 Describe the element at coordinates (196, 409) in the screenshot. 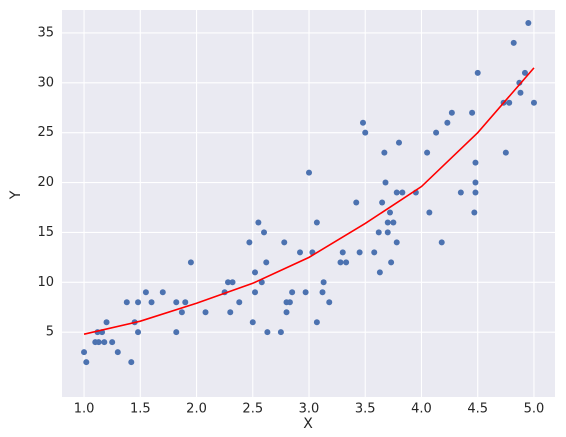

I see `x-tick-label: 2.0` at that location.